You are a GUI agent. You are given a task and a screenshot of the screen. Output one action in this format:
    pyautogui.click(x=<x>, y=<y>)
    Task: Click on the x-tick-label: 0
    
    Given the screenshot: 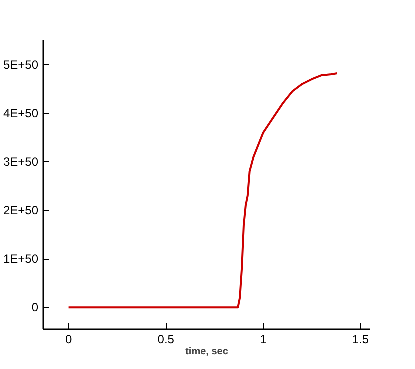 What is the action you would take?
    pyautogui.click(x=68, y=339)
    